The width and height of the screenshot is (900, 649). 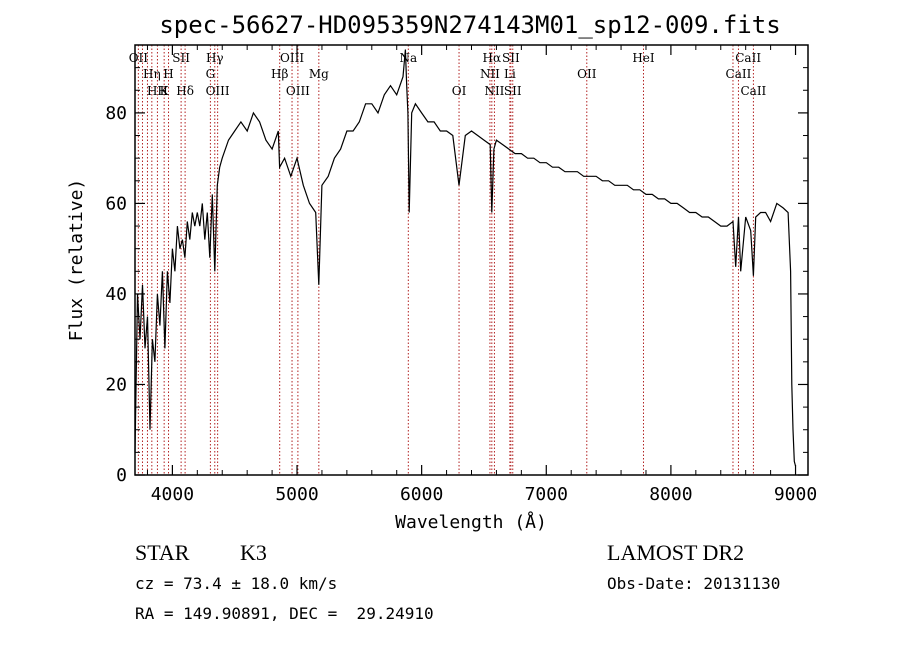 I want to click on spectral-line-label: K, so click(x=165, y=91).